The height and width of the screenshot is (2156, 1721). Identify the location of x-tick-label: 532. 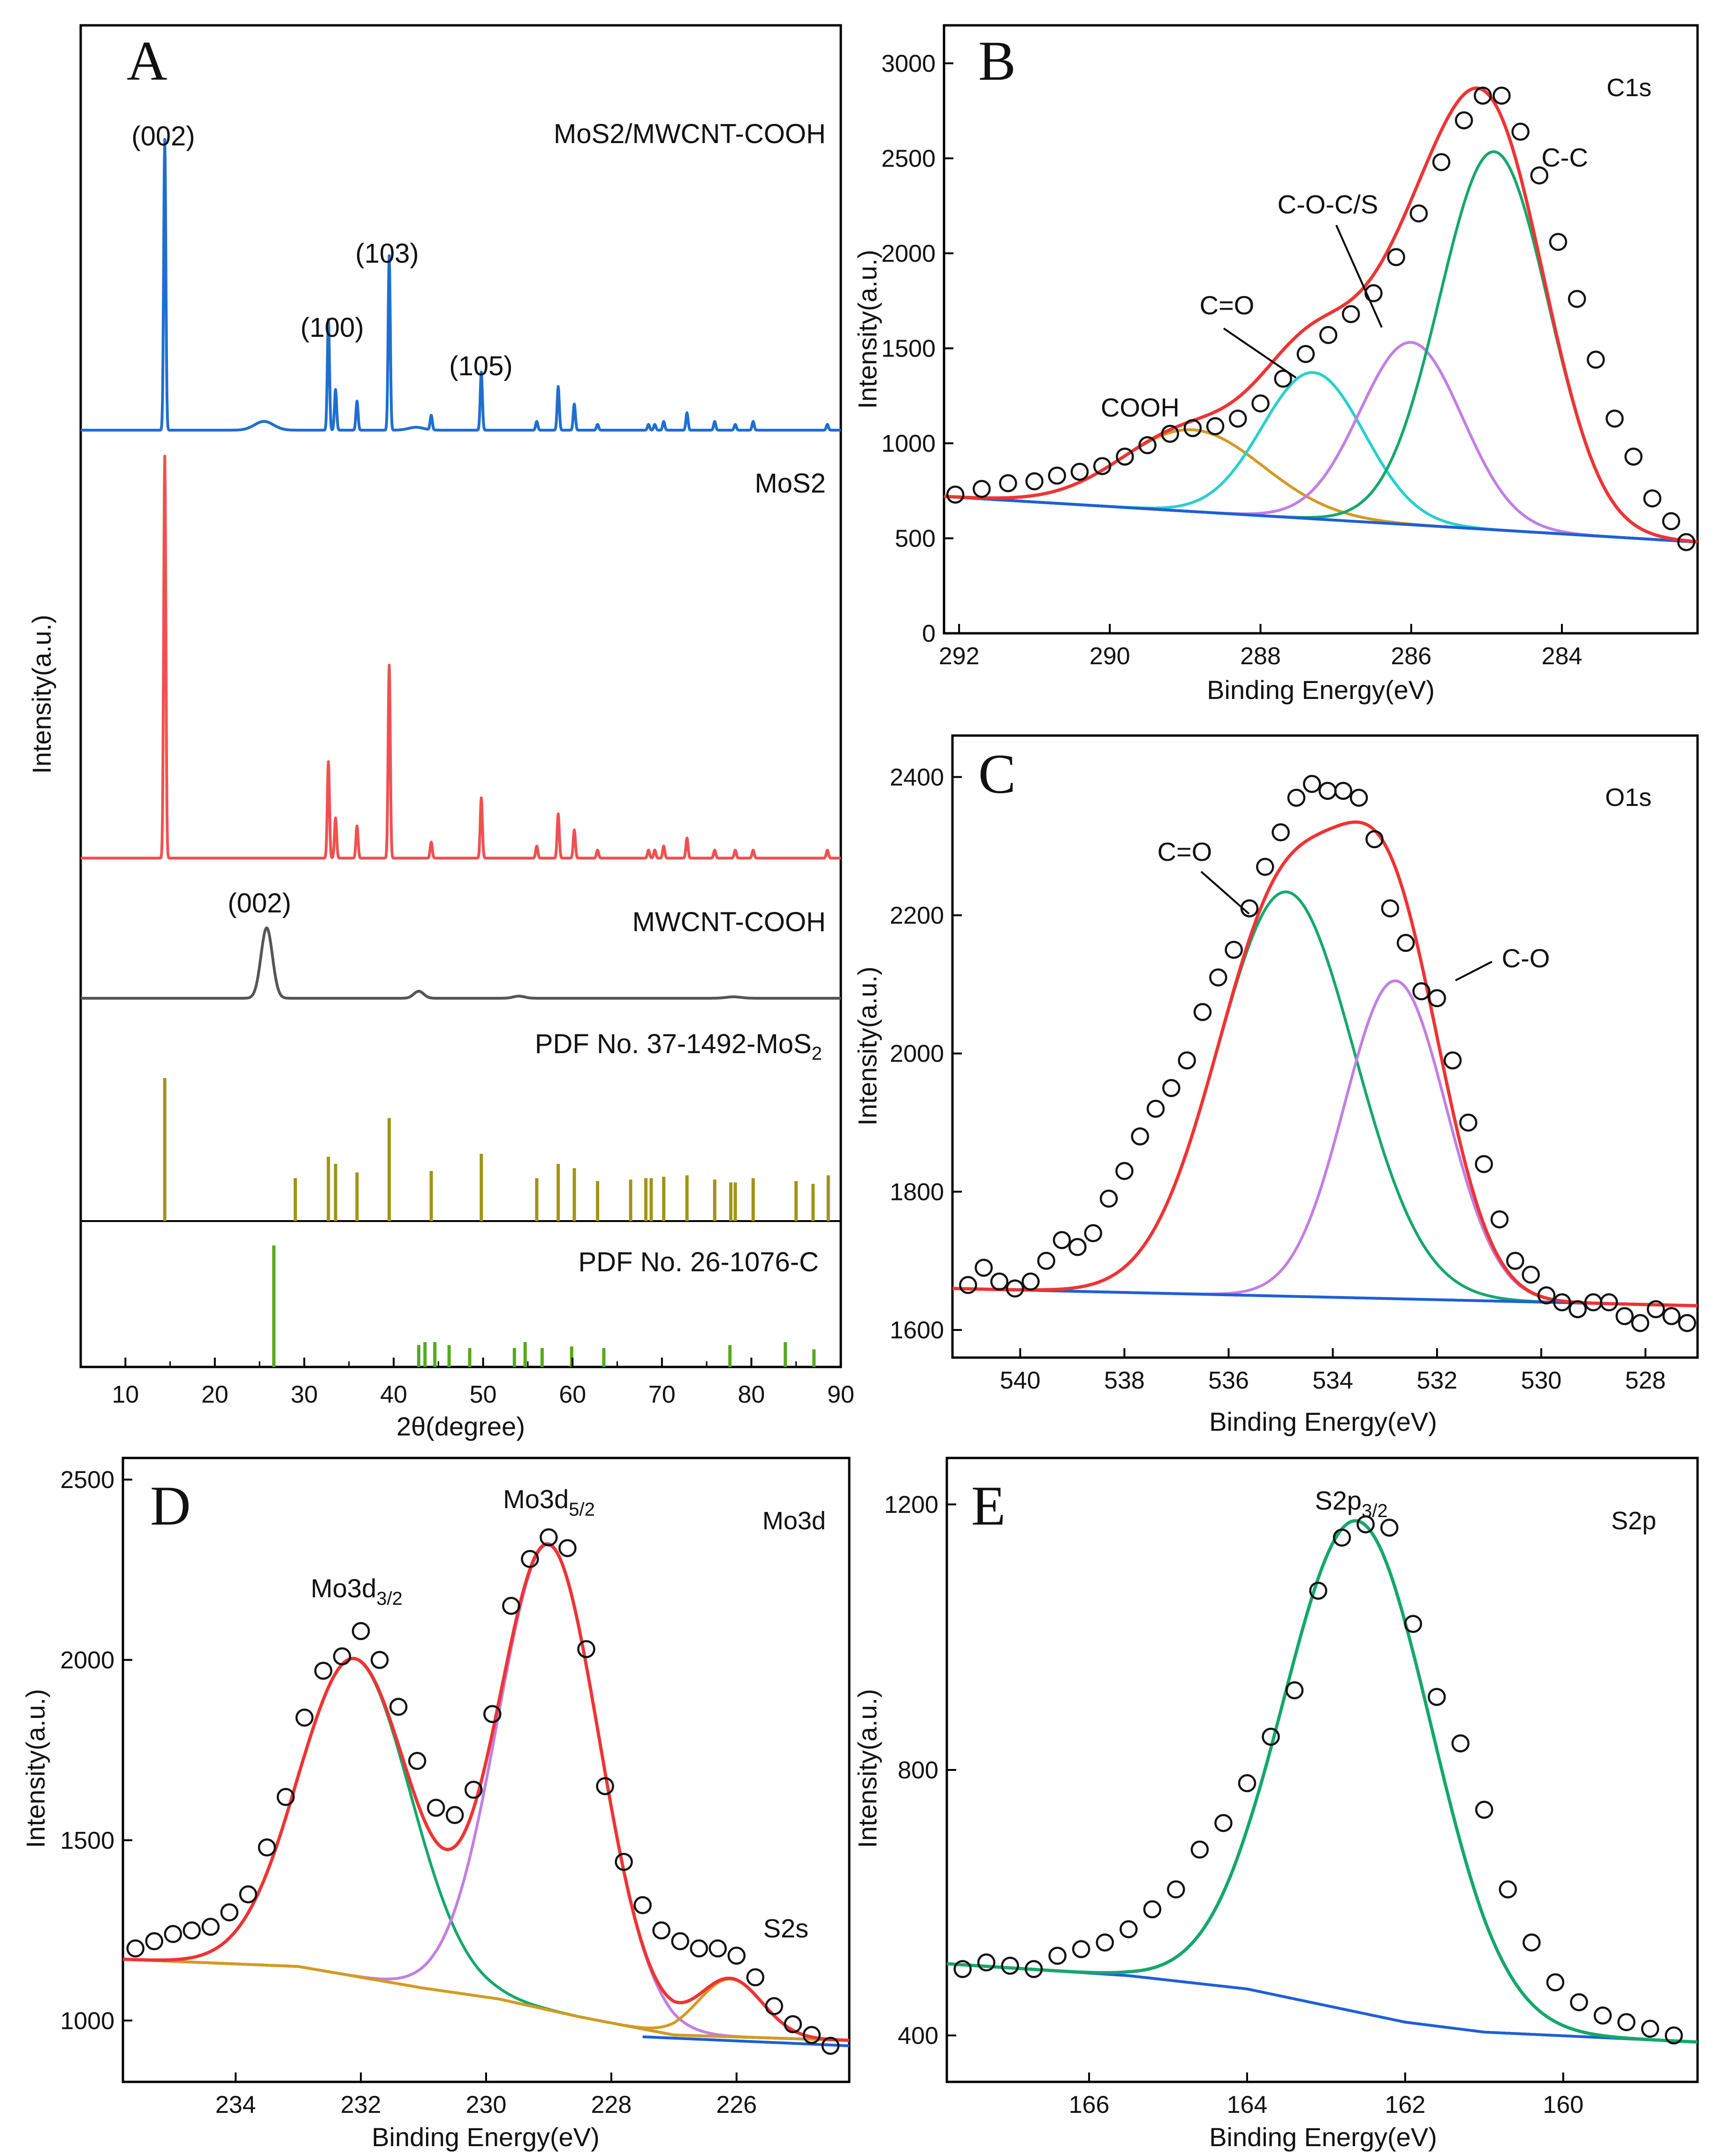
(1436, 1380).